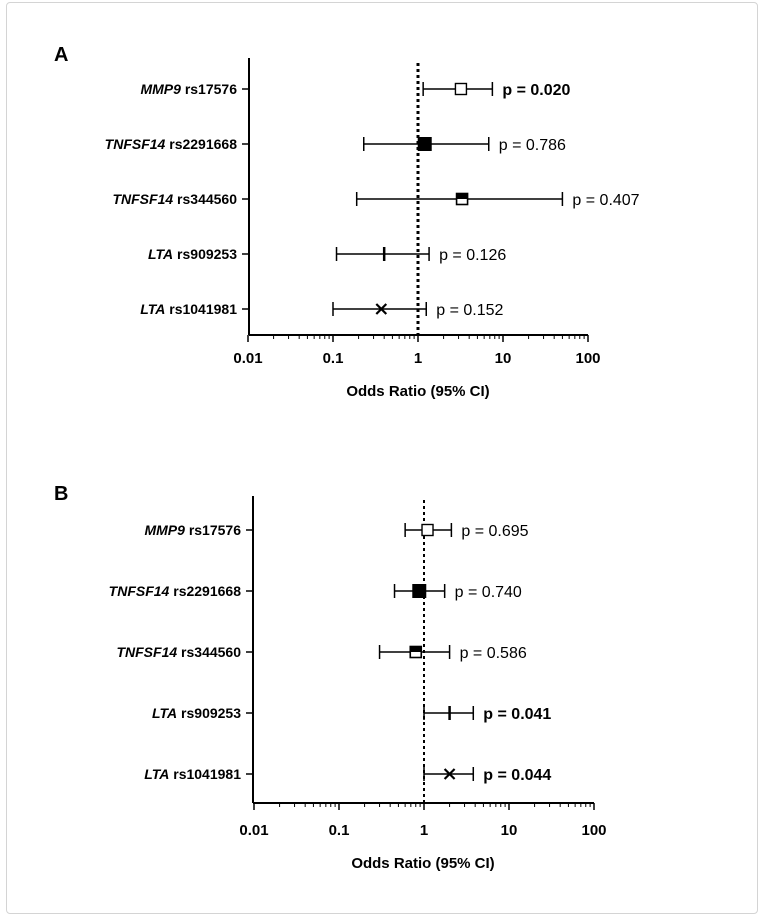  Describe the element at coordinates (336, 531) in the screenshot. I see `forest-row: MMP9 rs17576 p = 0.695` at that location.